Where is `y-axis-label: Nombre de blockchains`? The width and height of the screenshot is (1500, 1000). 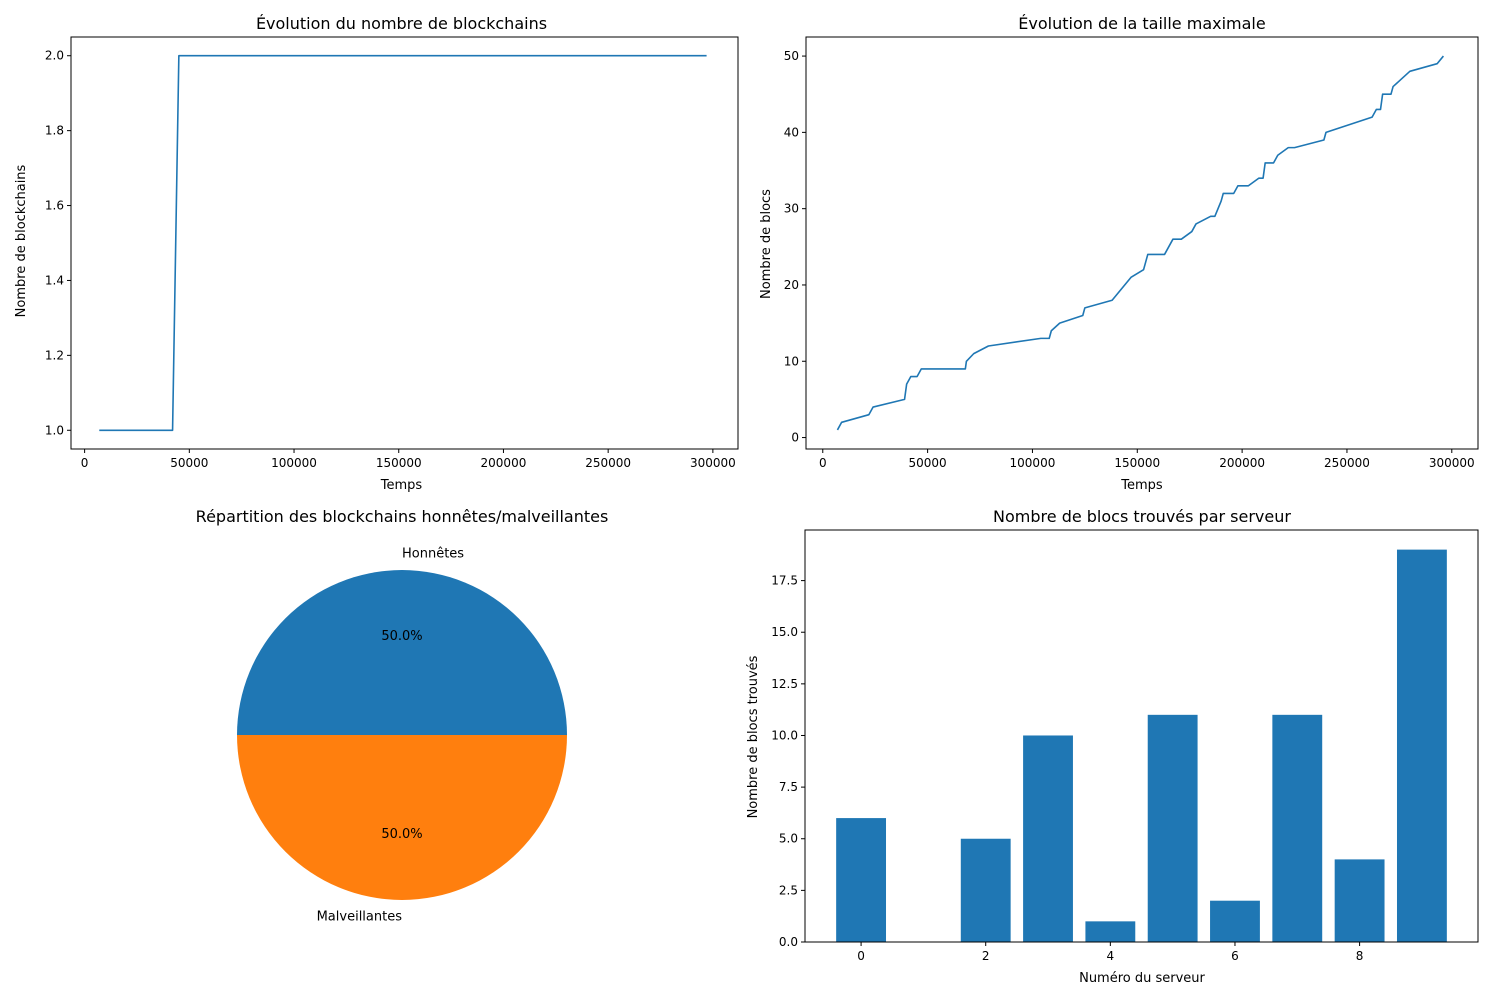
y-axis-label: Nombre de blockchains is located at coordinates (21, 240).